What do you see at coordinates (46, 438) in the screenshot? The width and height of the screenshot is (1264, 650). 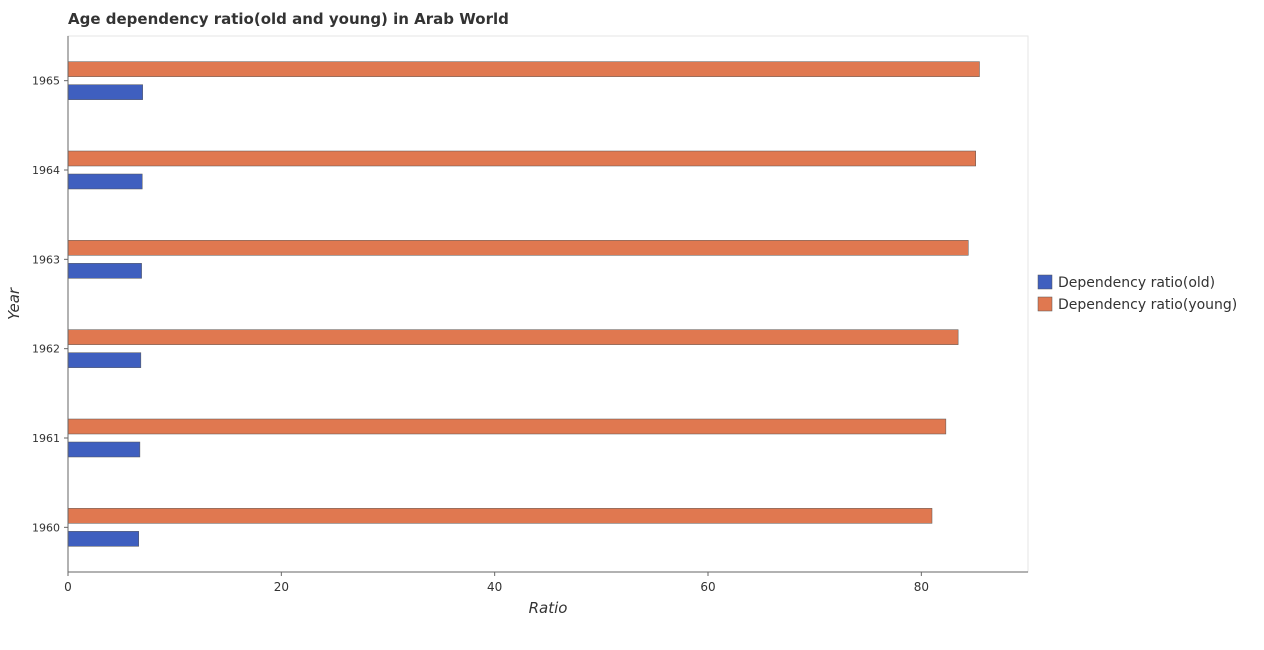 I see `y-tick-label-1961: 1961` at bounding box center [46, 438].